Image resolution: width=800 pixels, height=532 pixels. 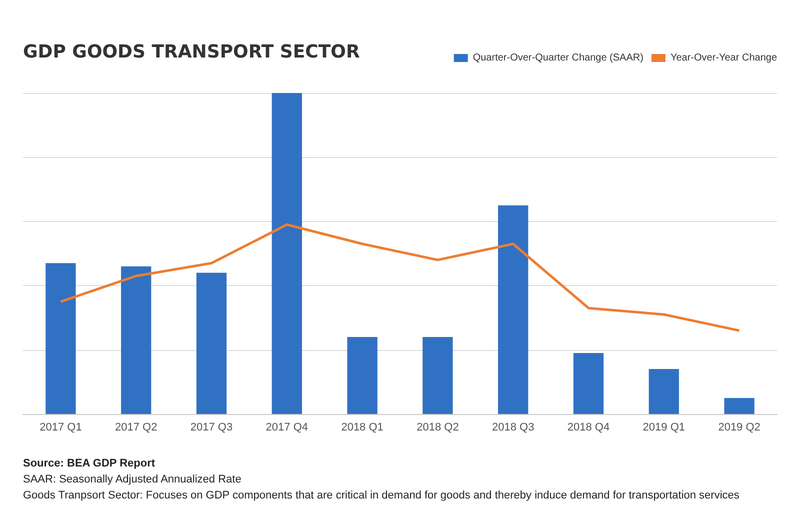 I want to click on text: SAAR: Seasonally Adjusted Annualized Rate, so click(x=132, y=480).